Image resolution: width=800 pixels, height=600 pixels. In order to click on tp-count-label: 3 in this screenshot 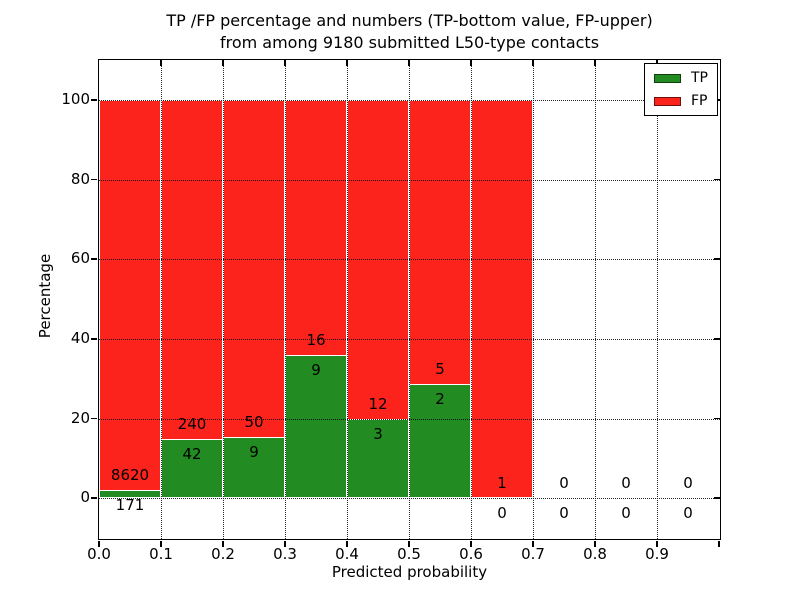, I will do `click(378, 433)`.